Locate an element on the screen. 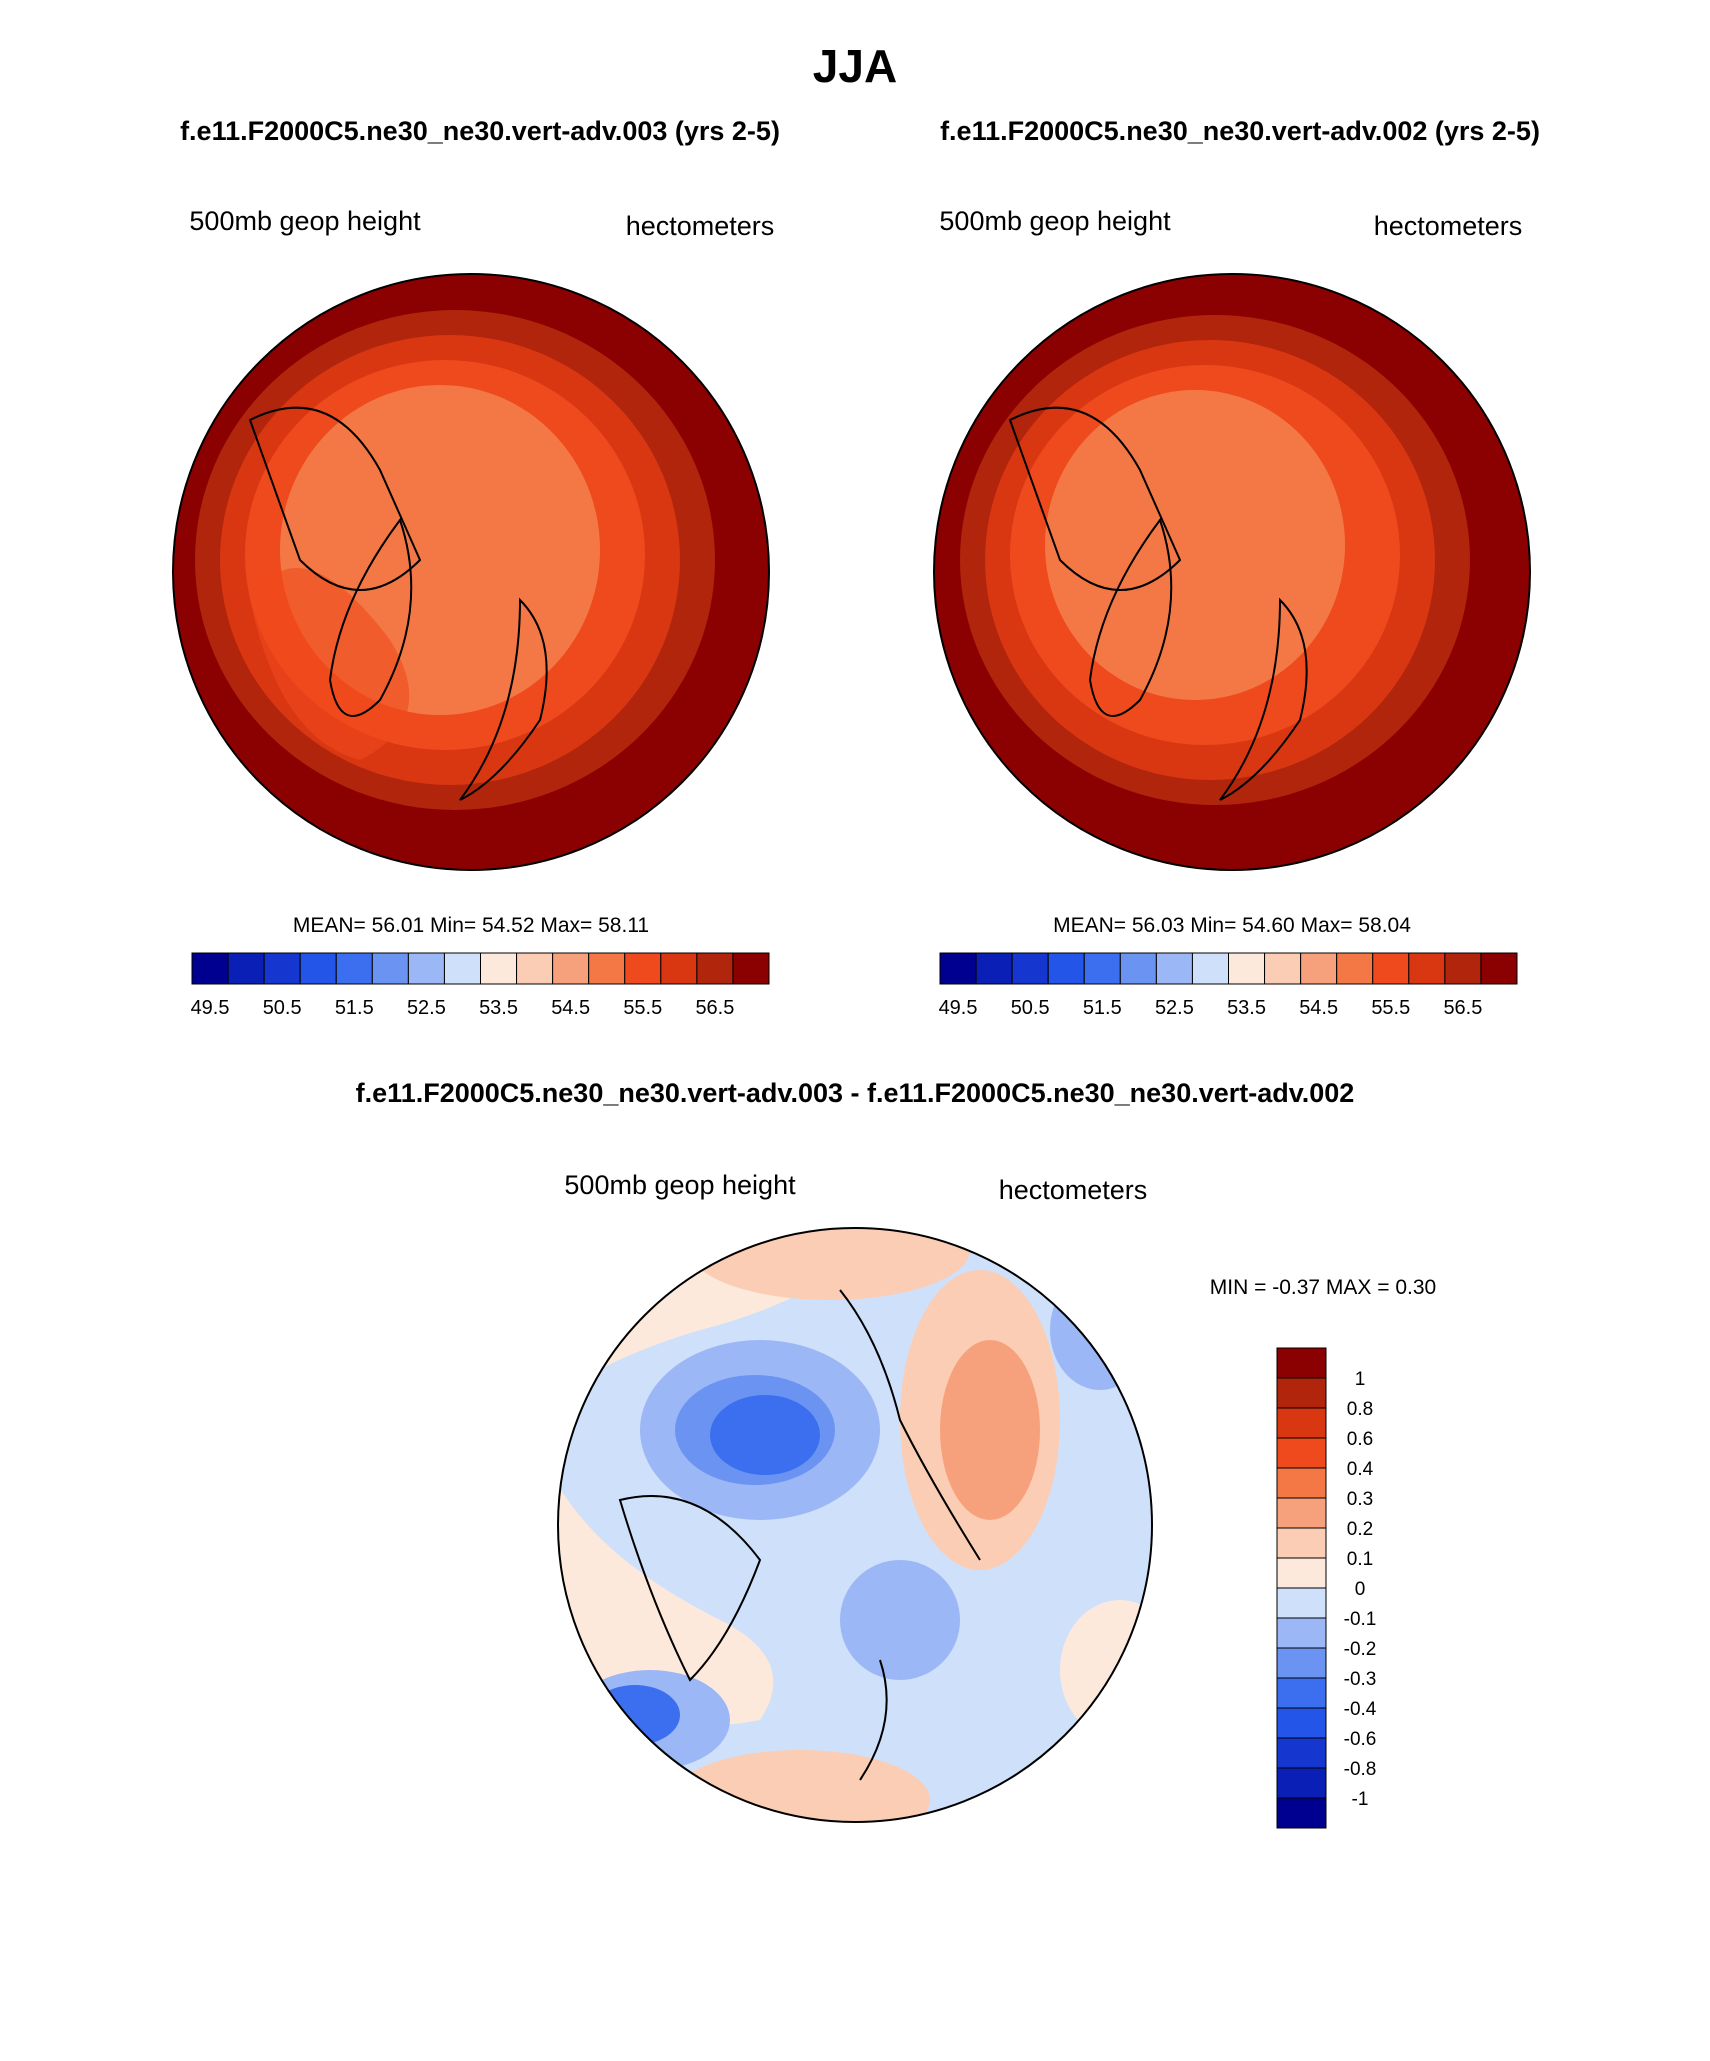 This screenshot has height=2061, width=1710. colorbar-label: -0.3 is located at coordinates (1360, 1679).